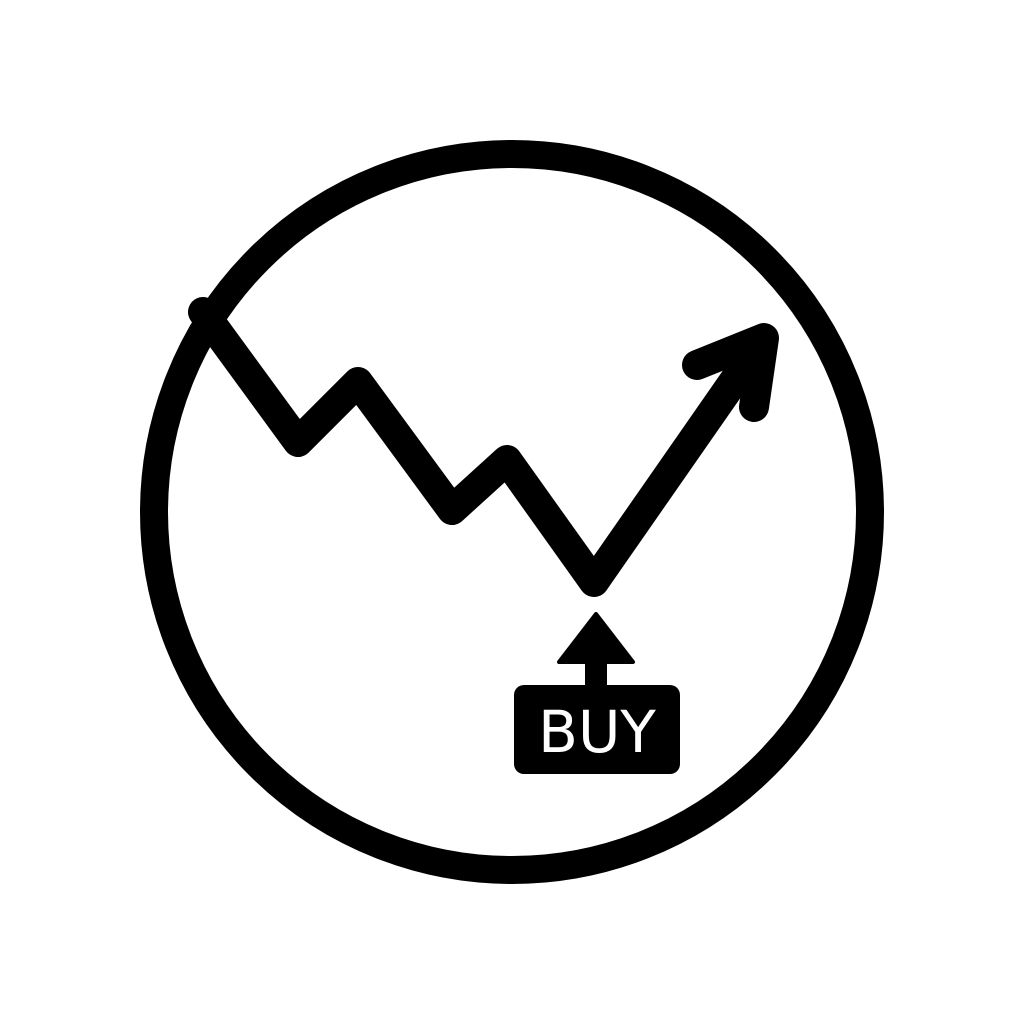 This screenshot has height=1024, width=1024. I want to click on buy-pointer-arrow-icon, so click(596, 652).